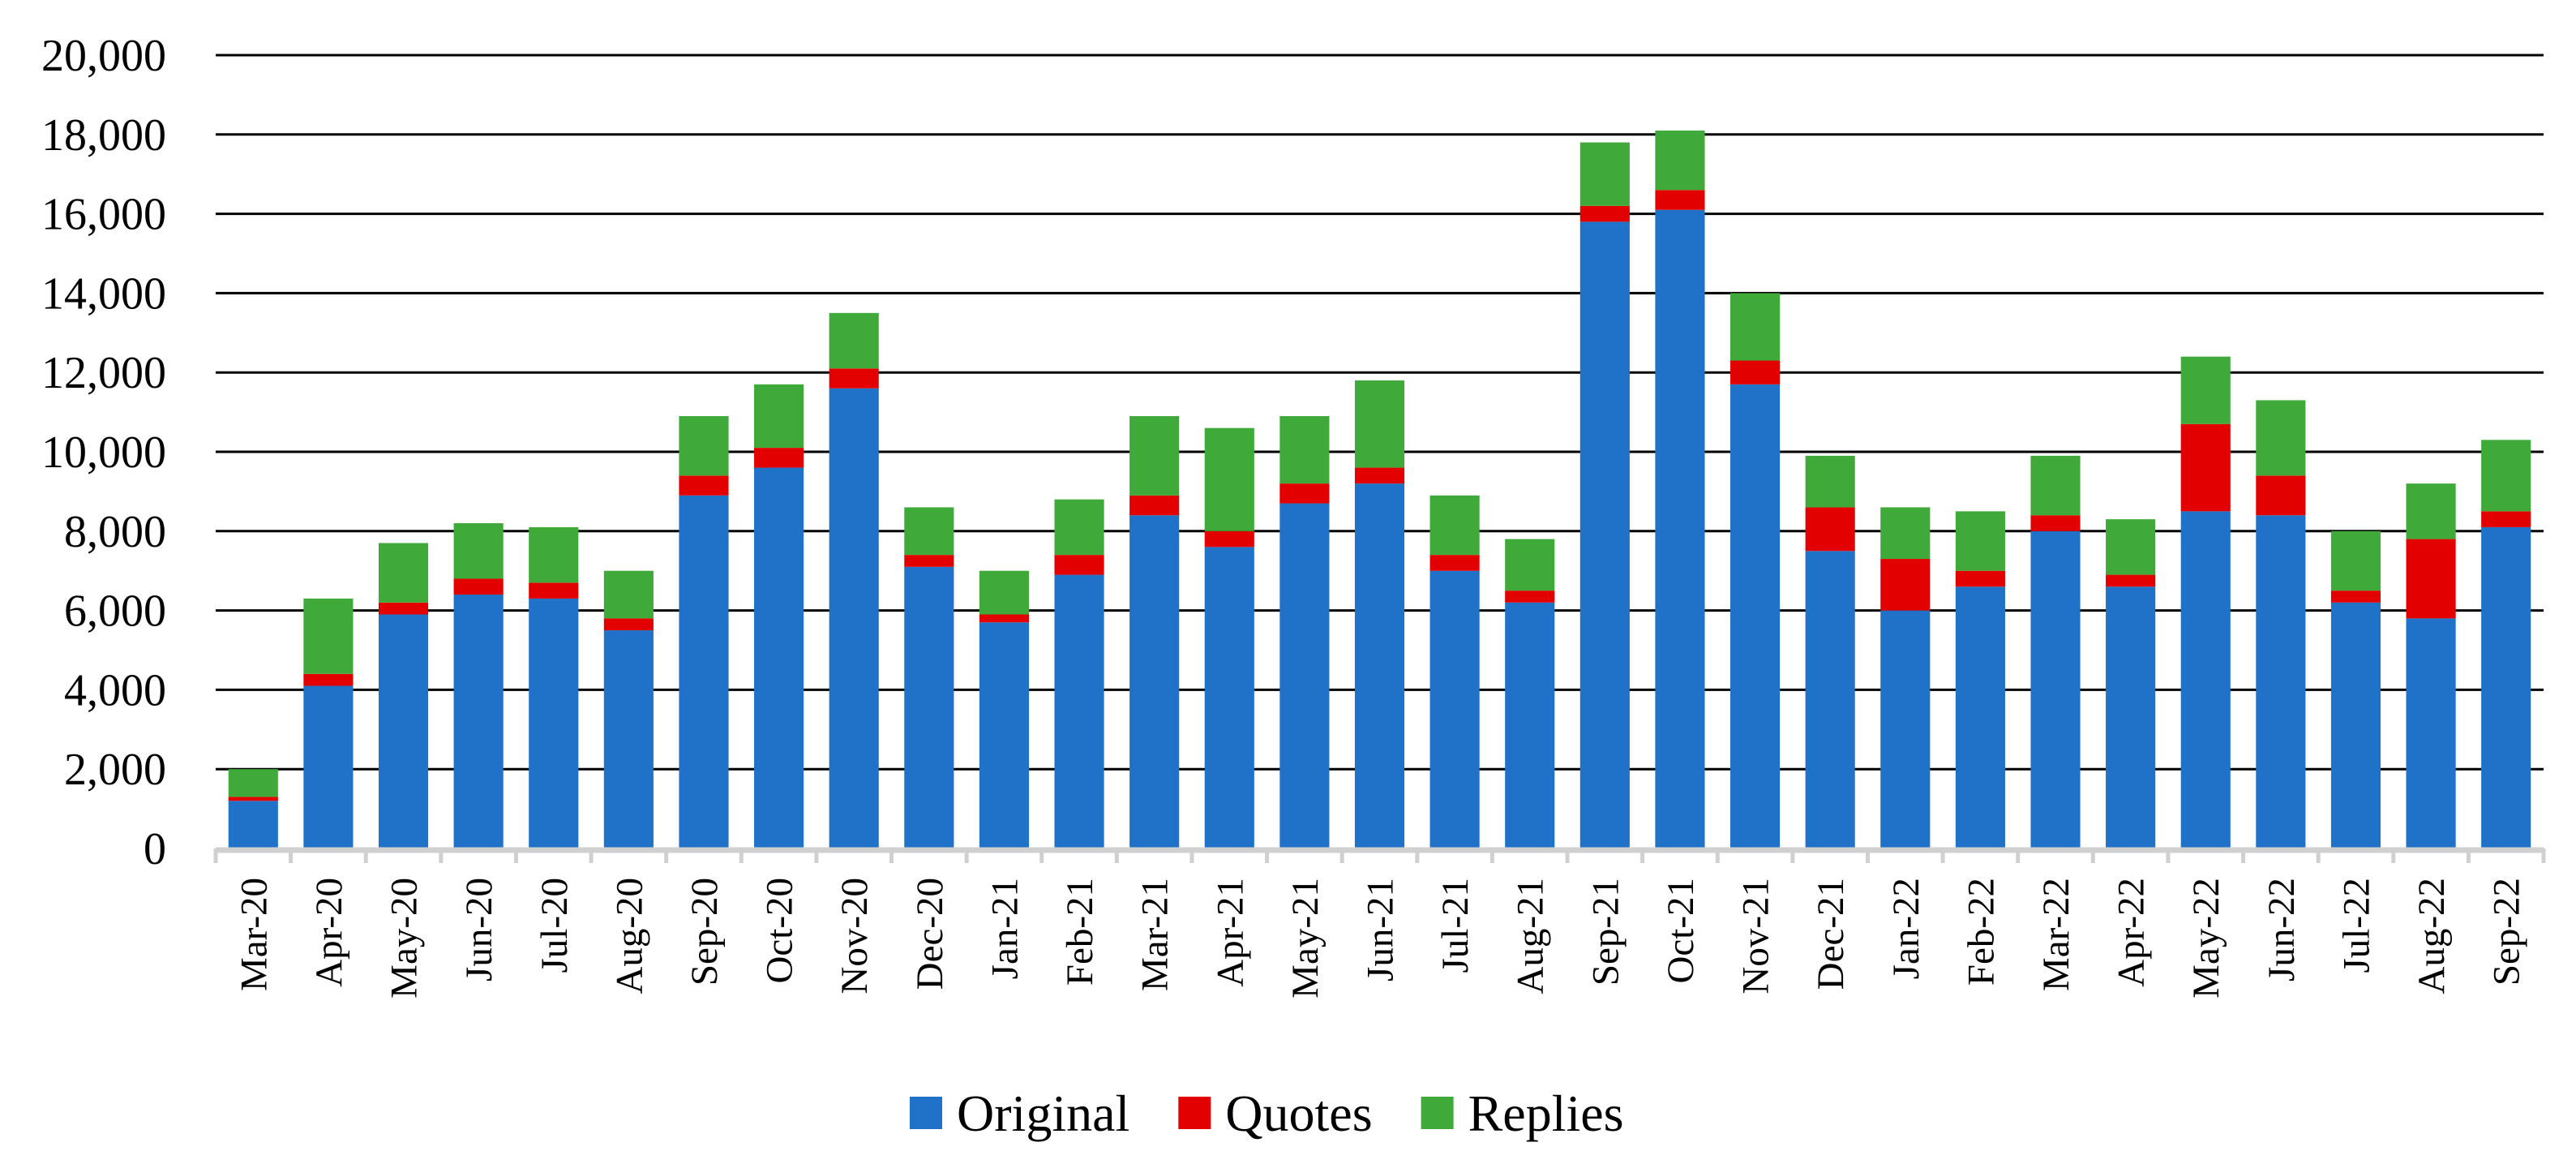  What do you see at coordinates (2206, 939) in the screenshot?
I see `x-tick-label: May-22` at bounding box center [2206, 939].